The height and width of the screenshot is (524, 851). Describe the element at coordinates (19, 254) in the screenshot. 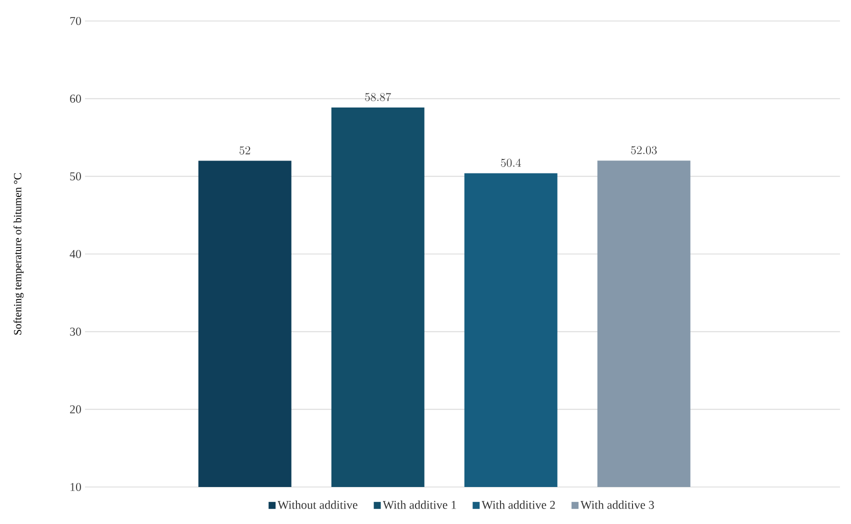

I see `y-axis-title: Softening temperature of bitumen °C` at that location.